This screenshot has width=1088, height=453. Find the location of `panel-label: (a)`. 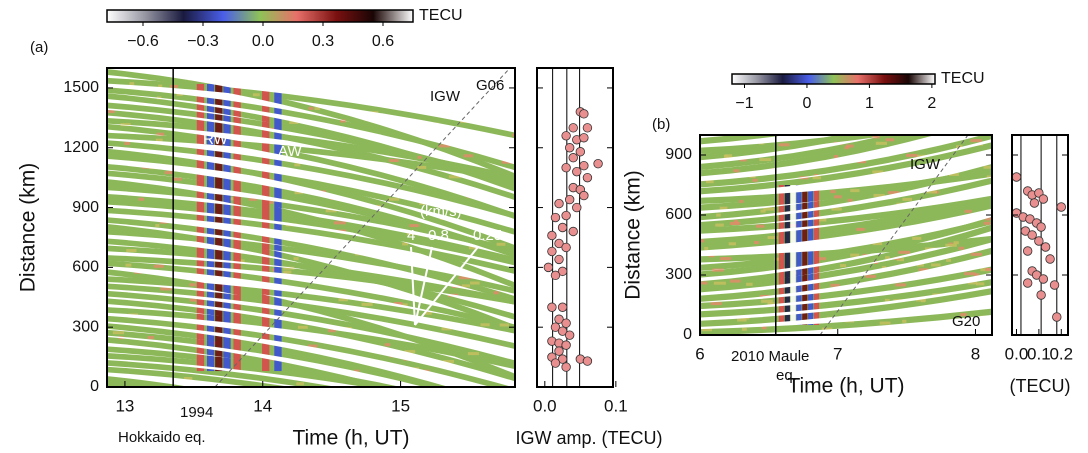

panel-label: (a) is located at coordinates (39, 47).